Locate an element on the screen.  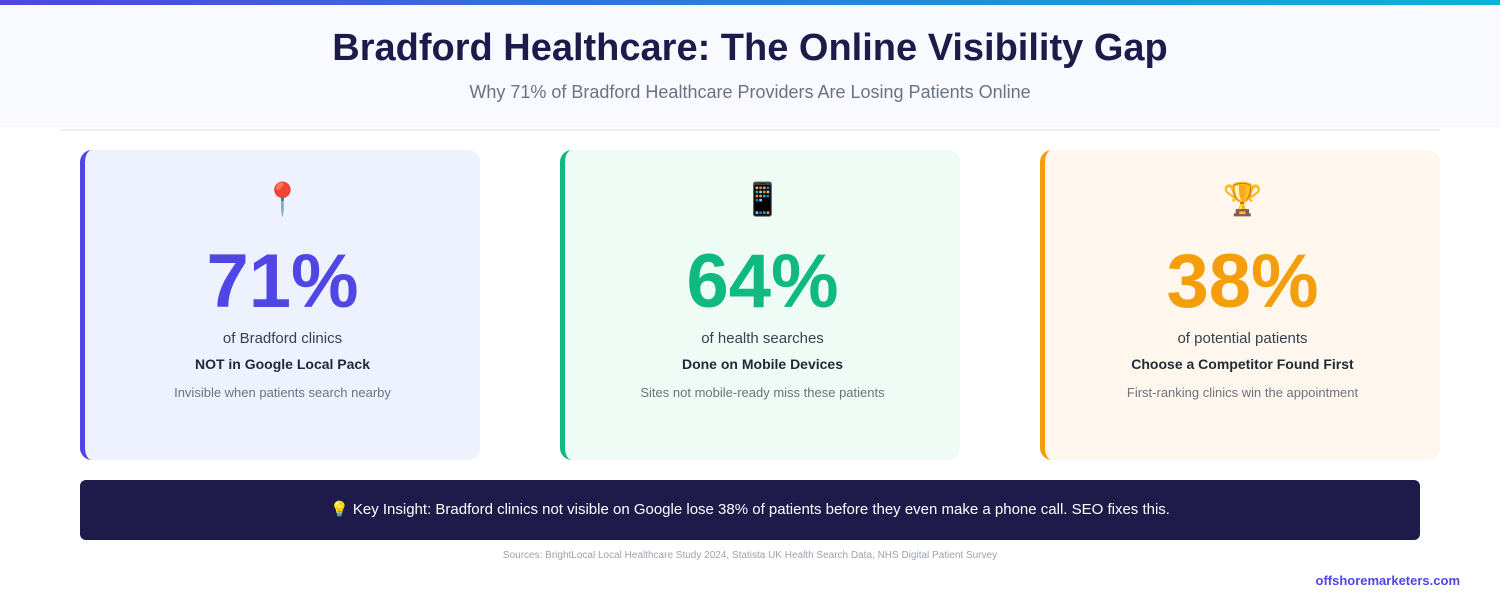
light-bulb-icon: 💡 is located at coordinates (339, 509).